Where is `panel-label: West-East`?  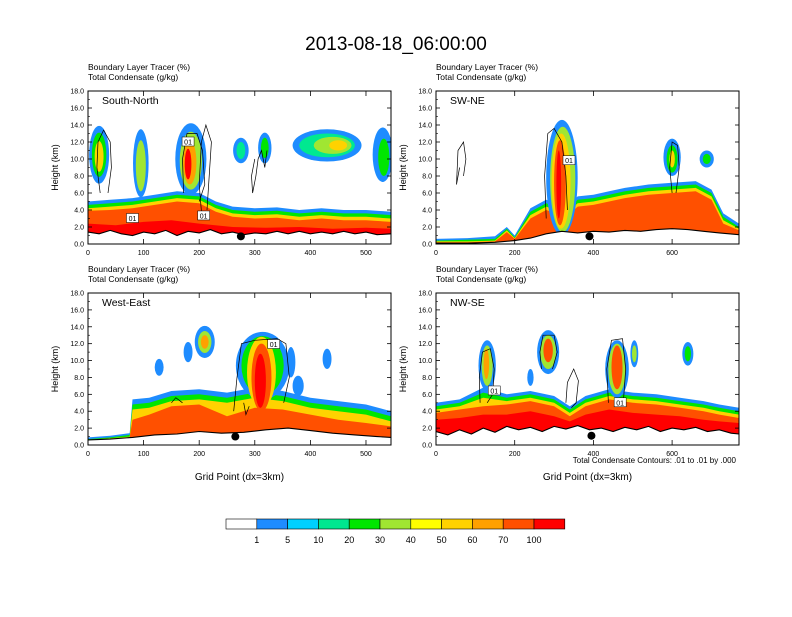
panel-label: West-East is located at coordinates (126, 303).